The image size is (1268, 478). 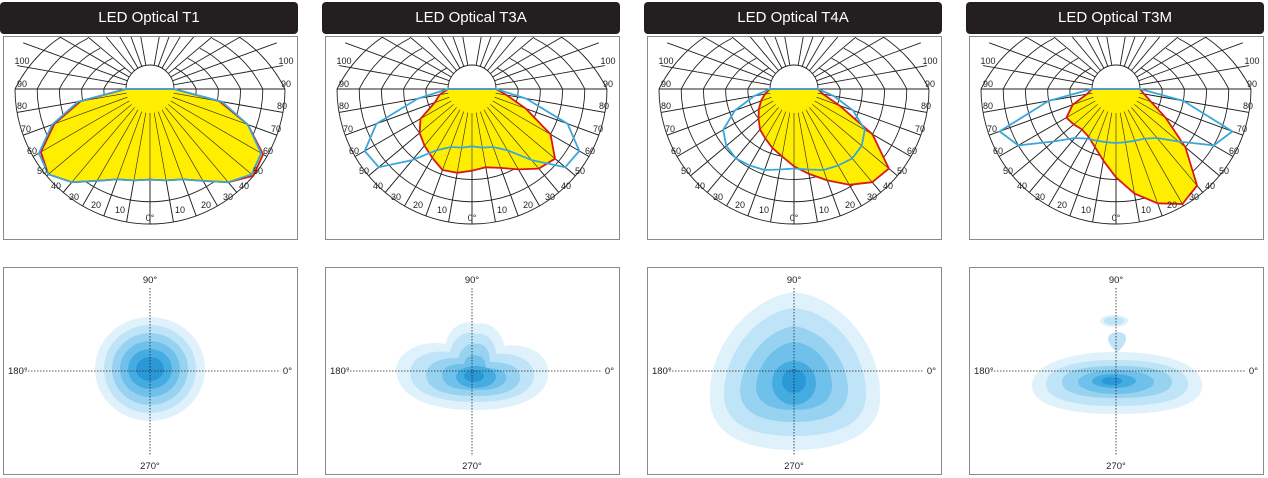 What do you see at coordinates (700, 186) in the screenshot?
I see `radial-label-left: 40` at bounding box center [700, 186].